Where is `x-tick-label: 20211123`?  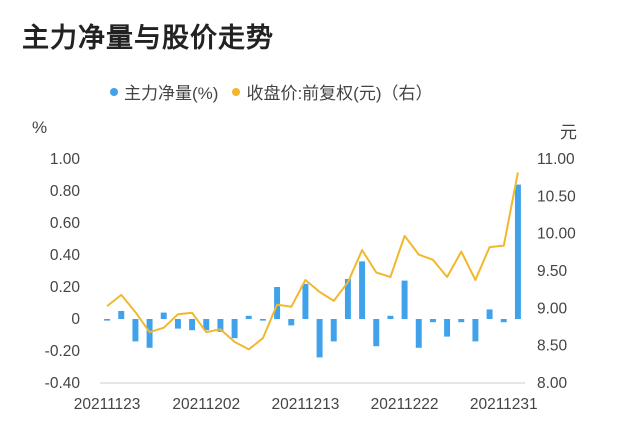
x-tick-label: 20211123 is located at coordinates (107, 404).